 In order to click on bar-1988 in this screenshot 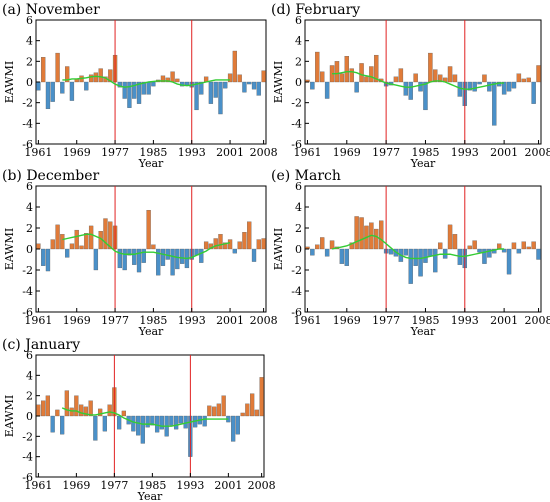, I will do `click(440, 246)`.